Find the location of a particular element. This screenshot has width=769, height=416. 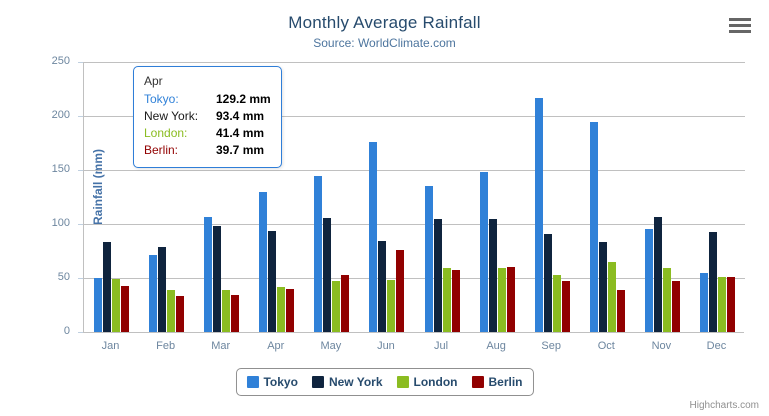

bar-berlin-feb is located at coordinates (180, 314).